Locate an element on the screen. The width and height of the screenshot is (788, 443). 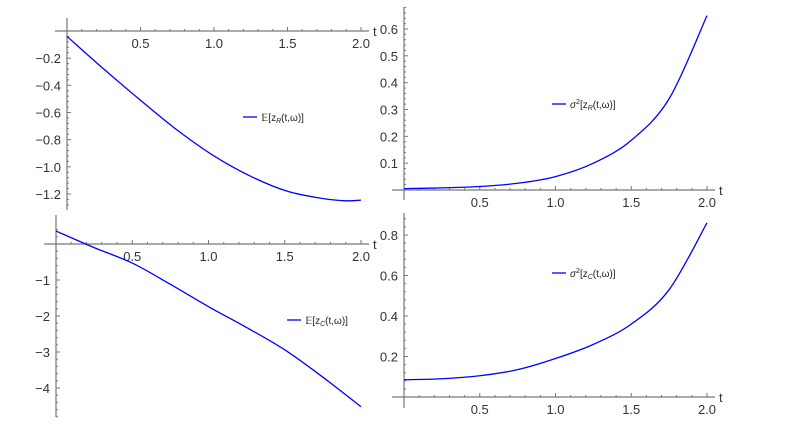
y-tick-label: 0.1 is located at coordinates (389, 163).